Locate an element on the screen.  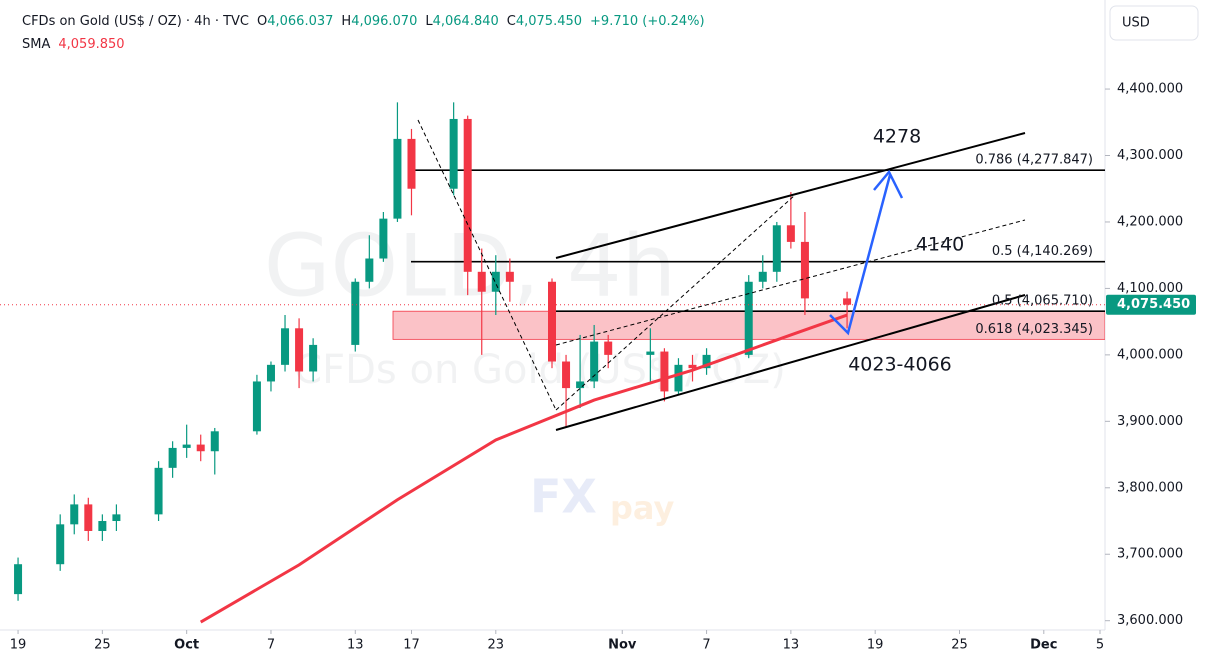
x-tick-label: 7 is located at coordinates (706, 645).